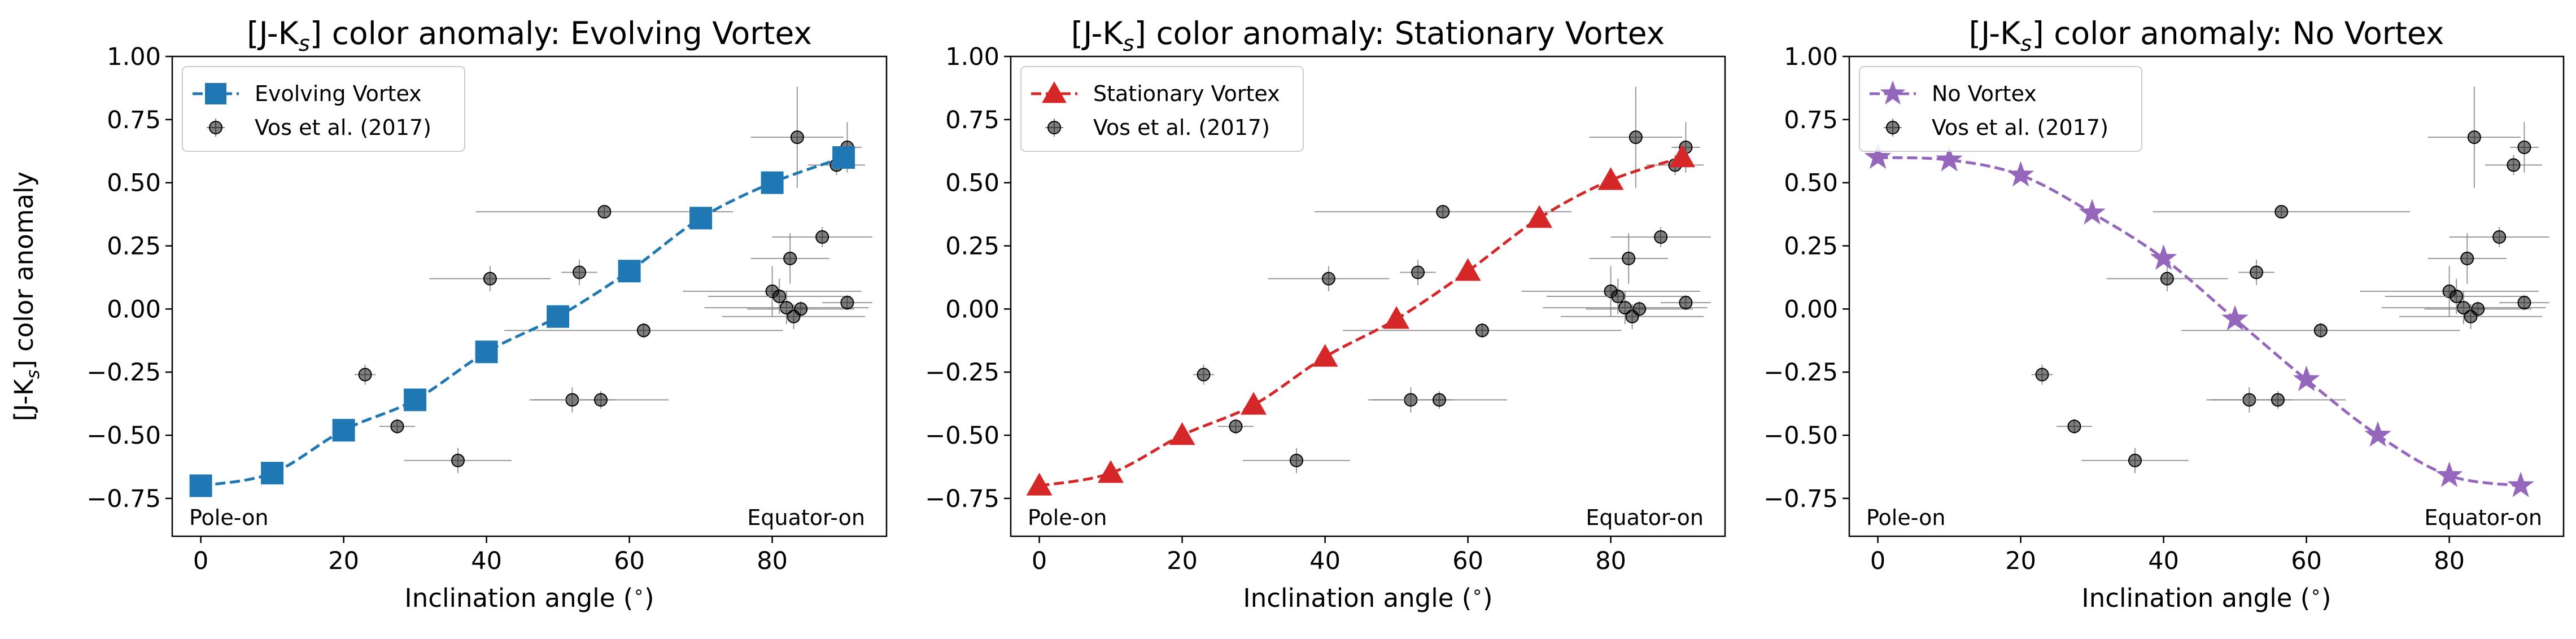 The image size is (2576, 639). What do you see at coordinates (124, 373) in the screenshot?
I see `y-tick-label: −0.25` at bounding box center [124, 373].